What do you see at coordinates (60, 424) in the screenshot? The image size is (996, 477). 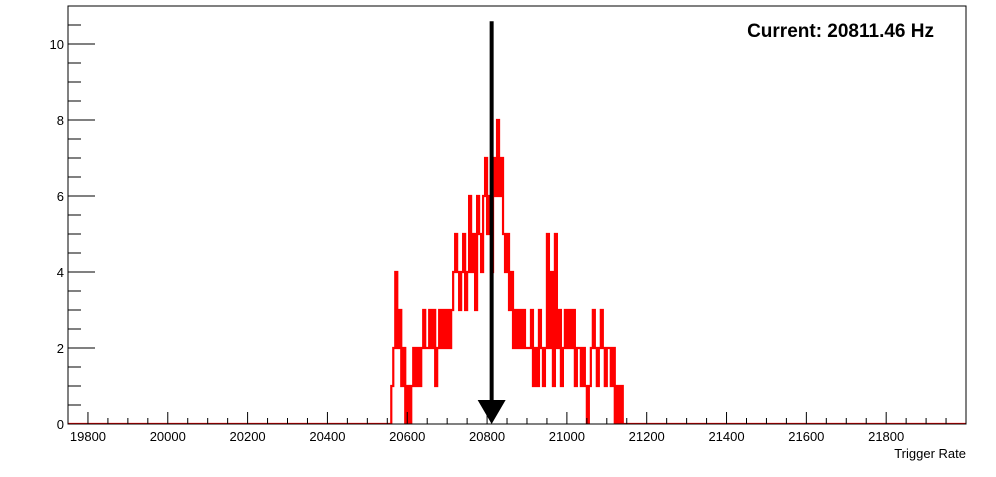 I see `y-tick-label: 0` at bounding box center [60, 424].